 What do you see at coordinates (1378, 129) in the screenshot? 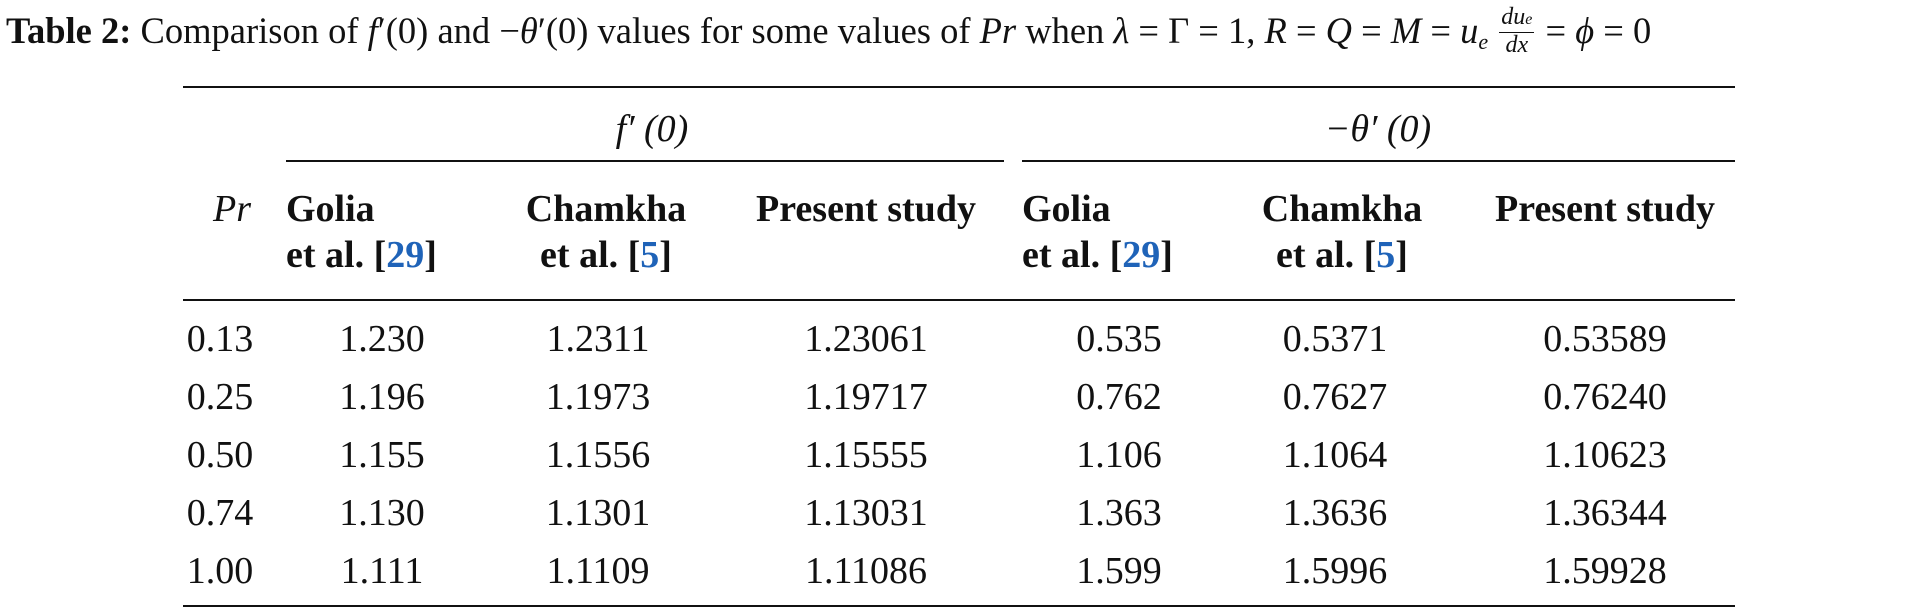
I see `group-header-minus-theta-prime: −θ′ (0)` at bounding box center [1378, 129].